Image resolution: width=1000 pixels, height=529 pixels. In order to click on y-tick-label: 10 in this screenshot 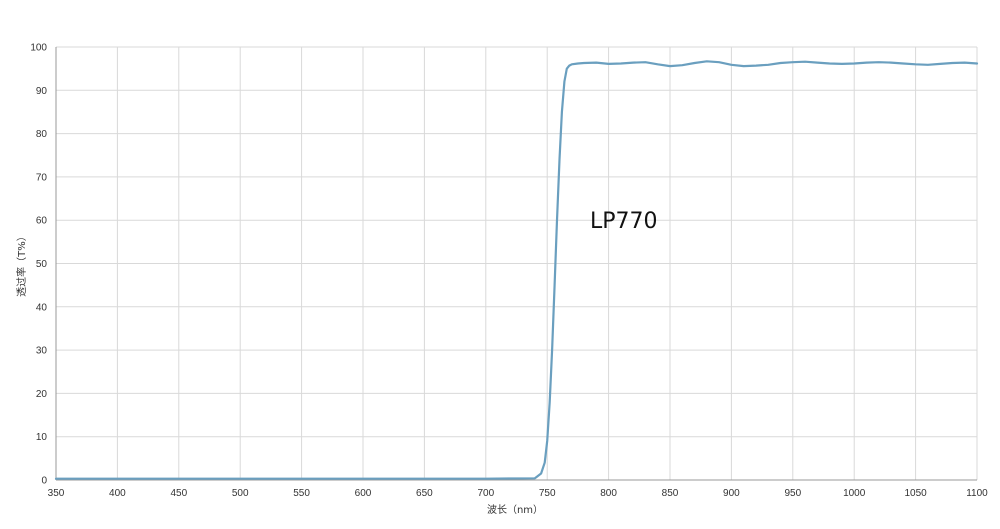, I will do `click(42, 437)`.